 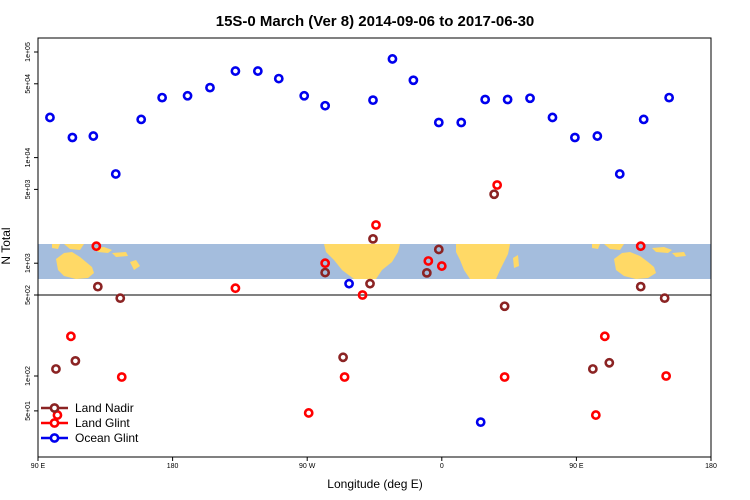 I want to click on australia-shape-right, so click(x=635, y=265).